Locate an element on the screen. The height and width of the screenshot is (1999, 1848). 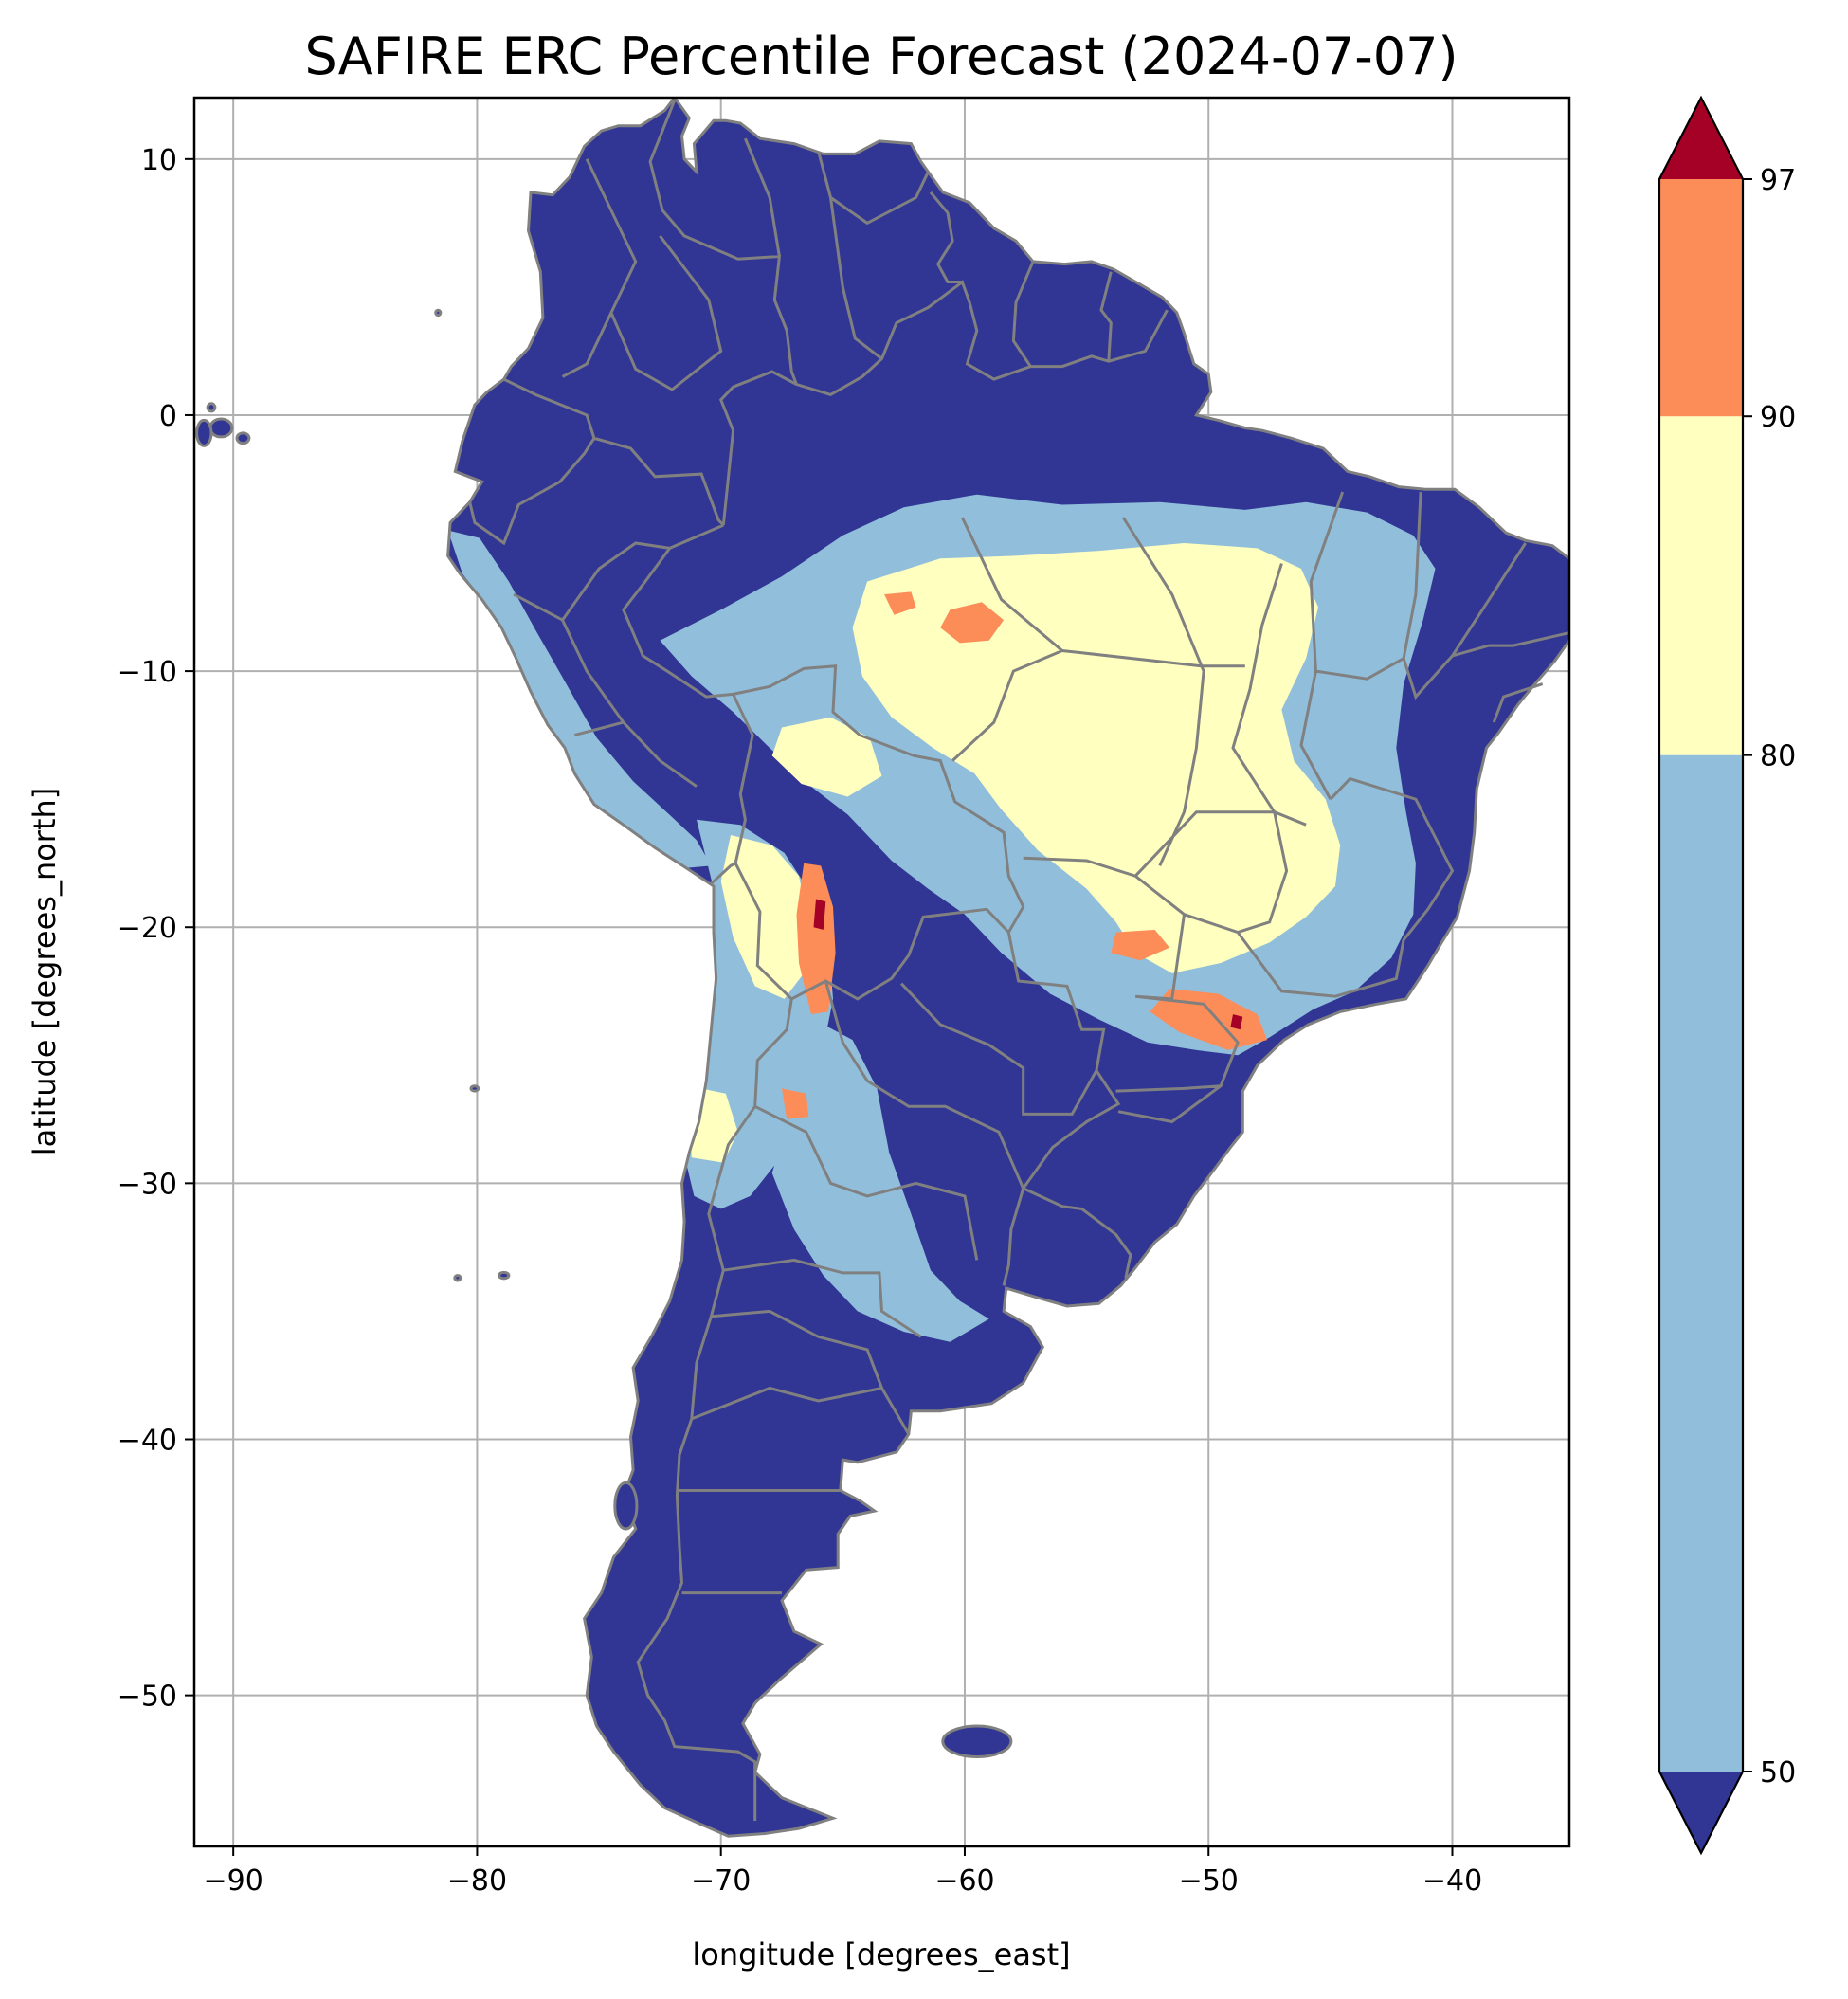
x-tick-label: −60 is located at coordinates (964, 1881).